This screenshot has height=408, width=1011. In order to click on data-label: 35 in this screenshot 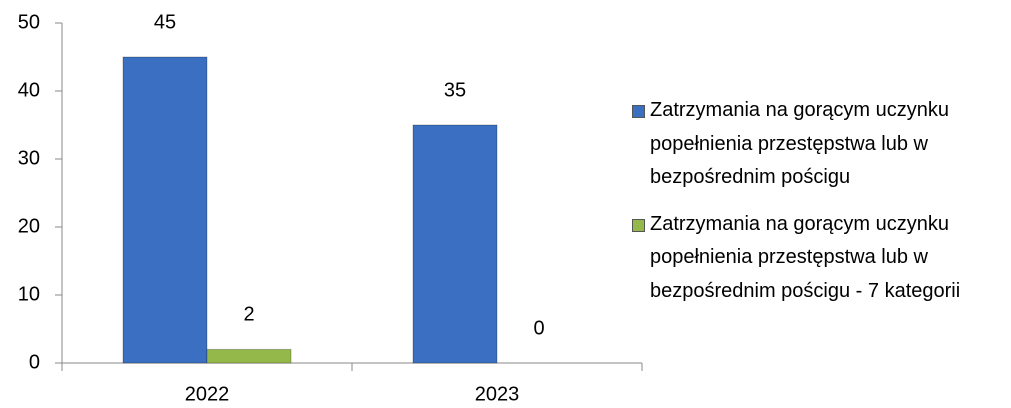, I will do `click(455, 90)`.